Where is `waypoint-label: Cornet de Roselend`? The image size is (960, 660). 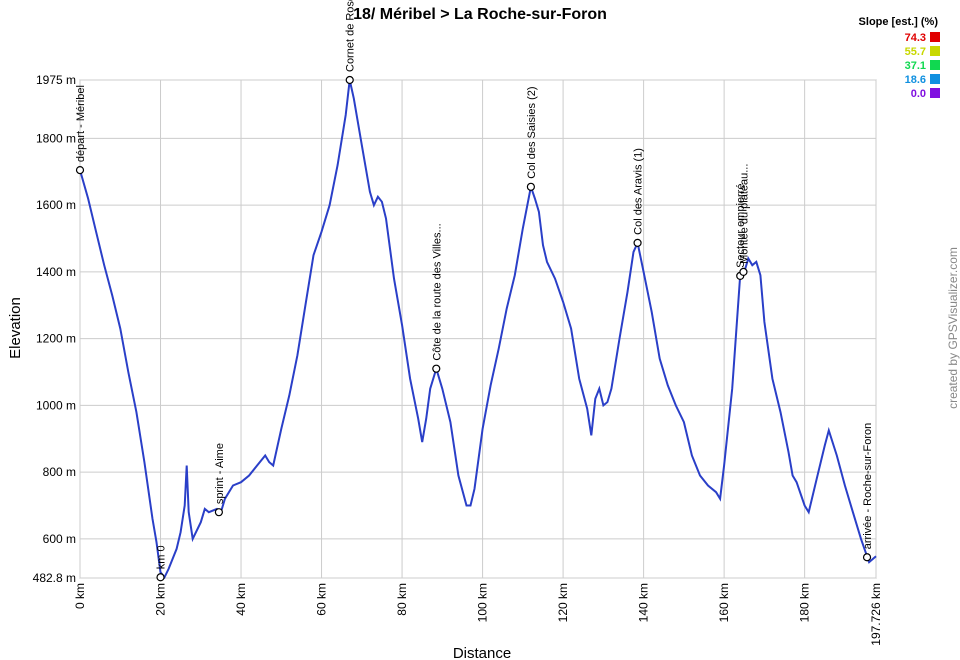 waypoint-label: Cornet de Roselend is located at coordinates (351, 36).